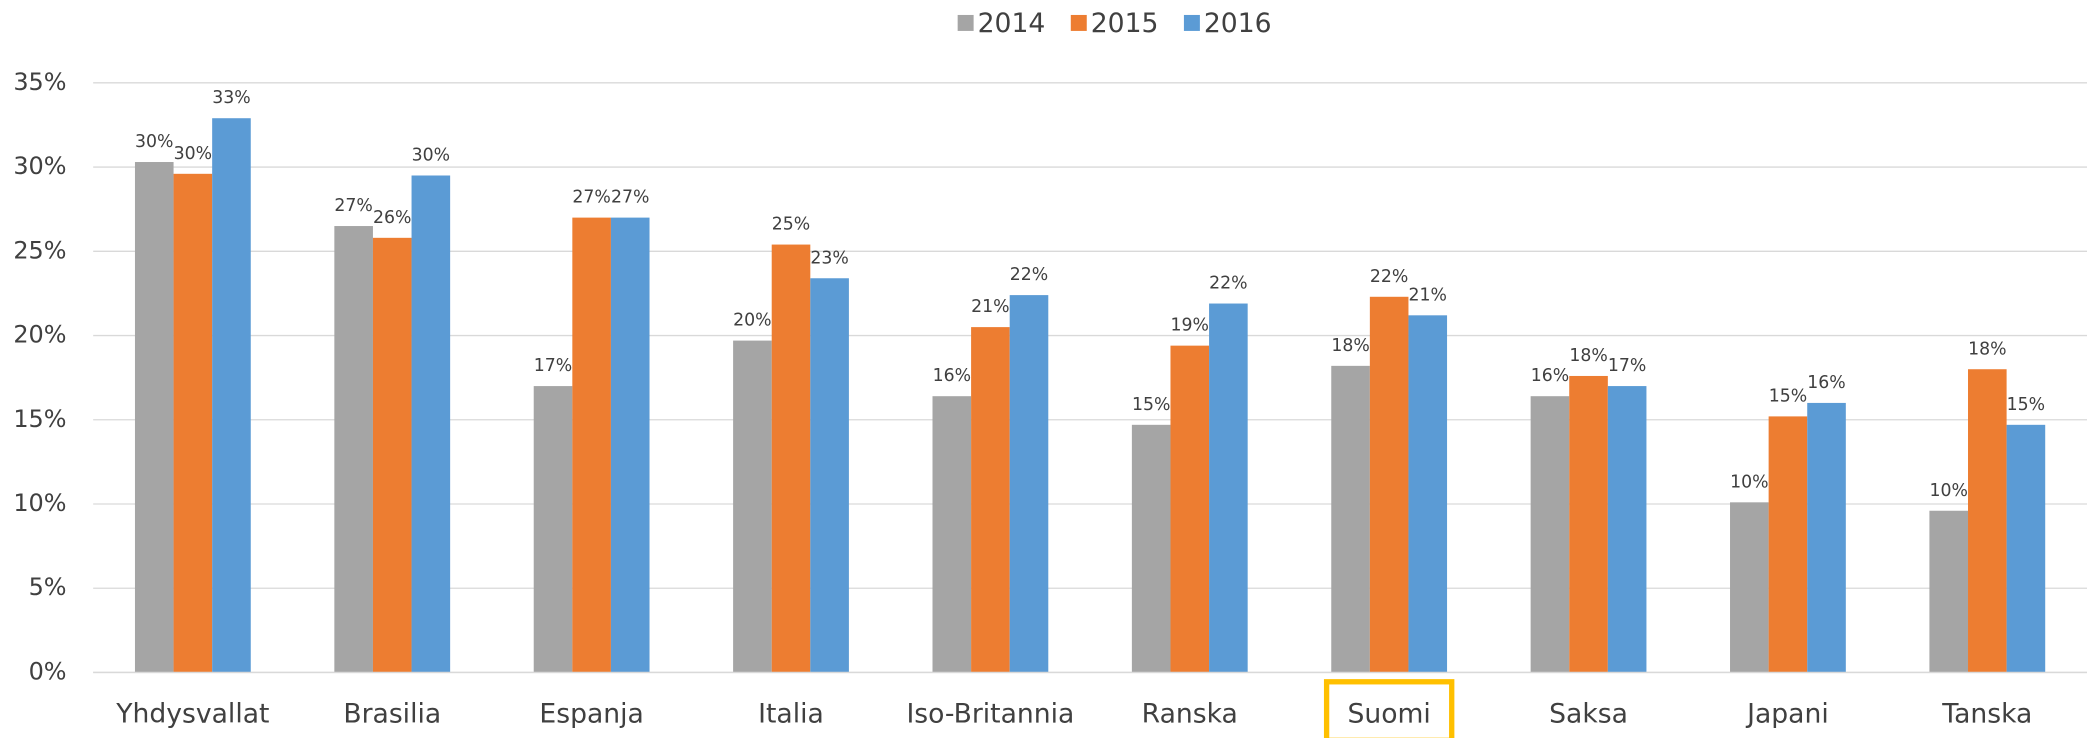 The image size is (2087, 742). I want to click on x-tick-label: Italia, so click(791, 714).